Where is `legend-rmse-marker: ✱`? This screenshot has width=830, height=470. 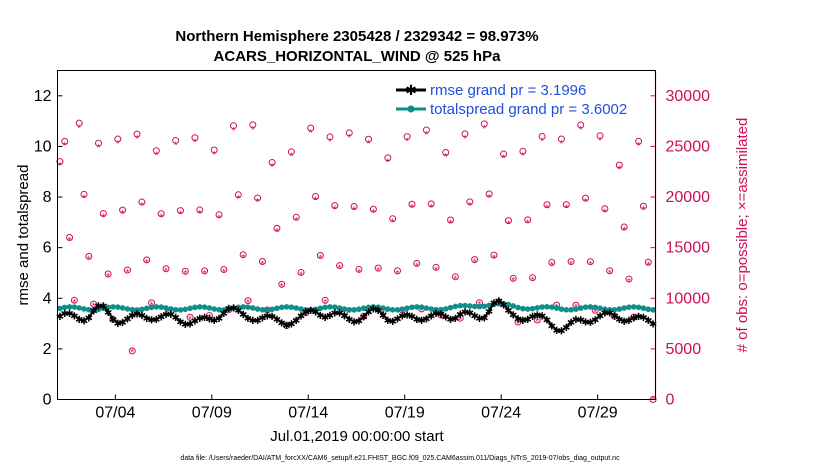 legend-rmse-marker: ✱ is located at coordinates (411, 90).